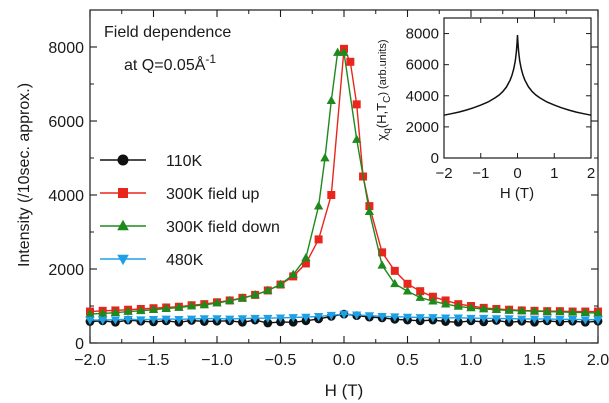 The width and height of the screenshot is (609, 403). I want to click on inset-x-axis-ticks: −2 −1 0 1 2, so click(515, 100).